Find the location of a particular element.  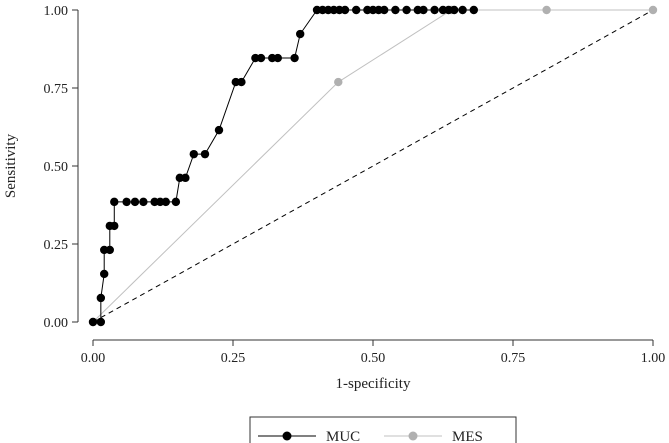

x-tick-label: 1.00 is located at coordinates (653, 358).